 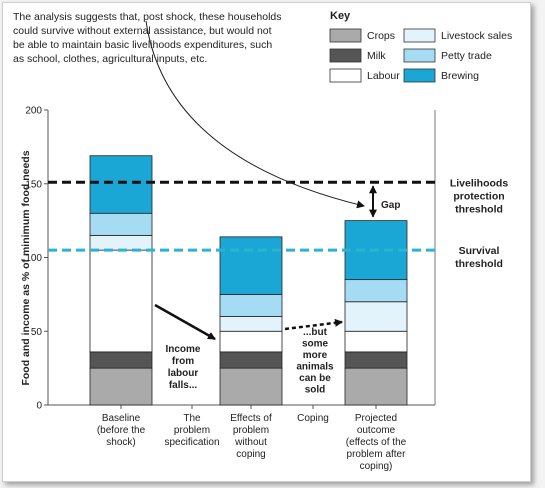 I want to click on legend-label: Livestock sales, so click(x=476, y=36).